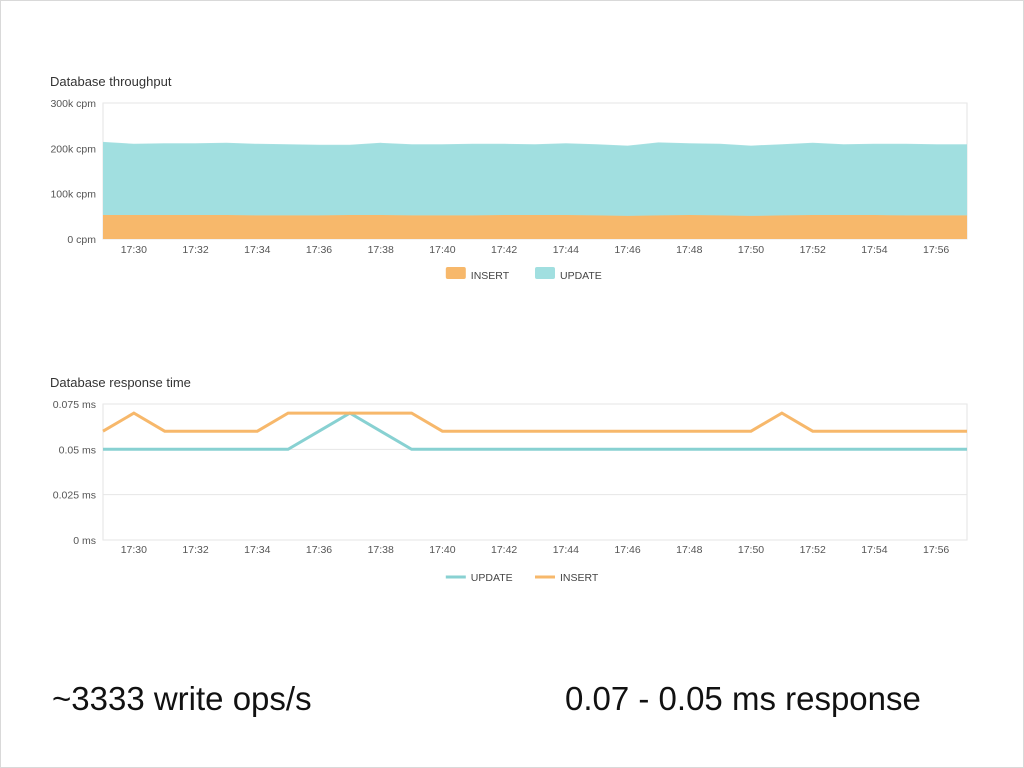 The image size is (1024, 768). Describe the element at coordinates (120, 382) in the screenshot. I see `response-time-chart-title: Database response time` at that location.